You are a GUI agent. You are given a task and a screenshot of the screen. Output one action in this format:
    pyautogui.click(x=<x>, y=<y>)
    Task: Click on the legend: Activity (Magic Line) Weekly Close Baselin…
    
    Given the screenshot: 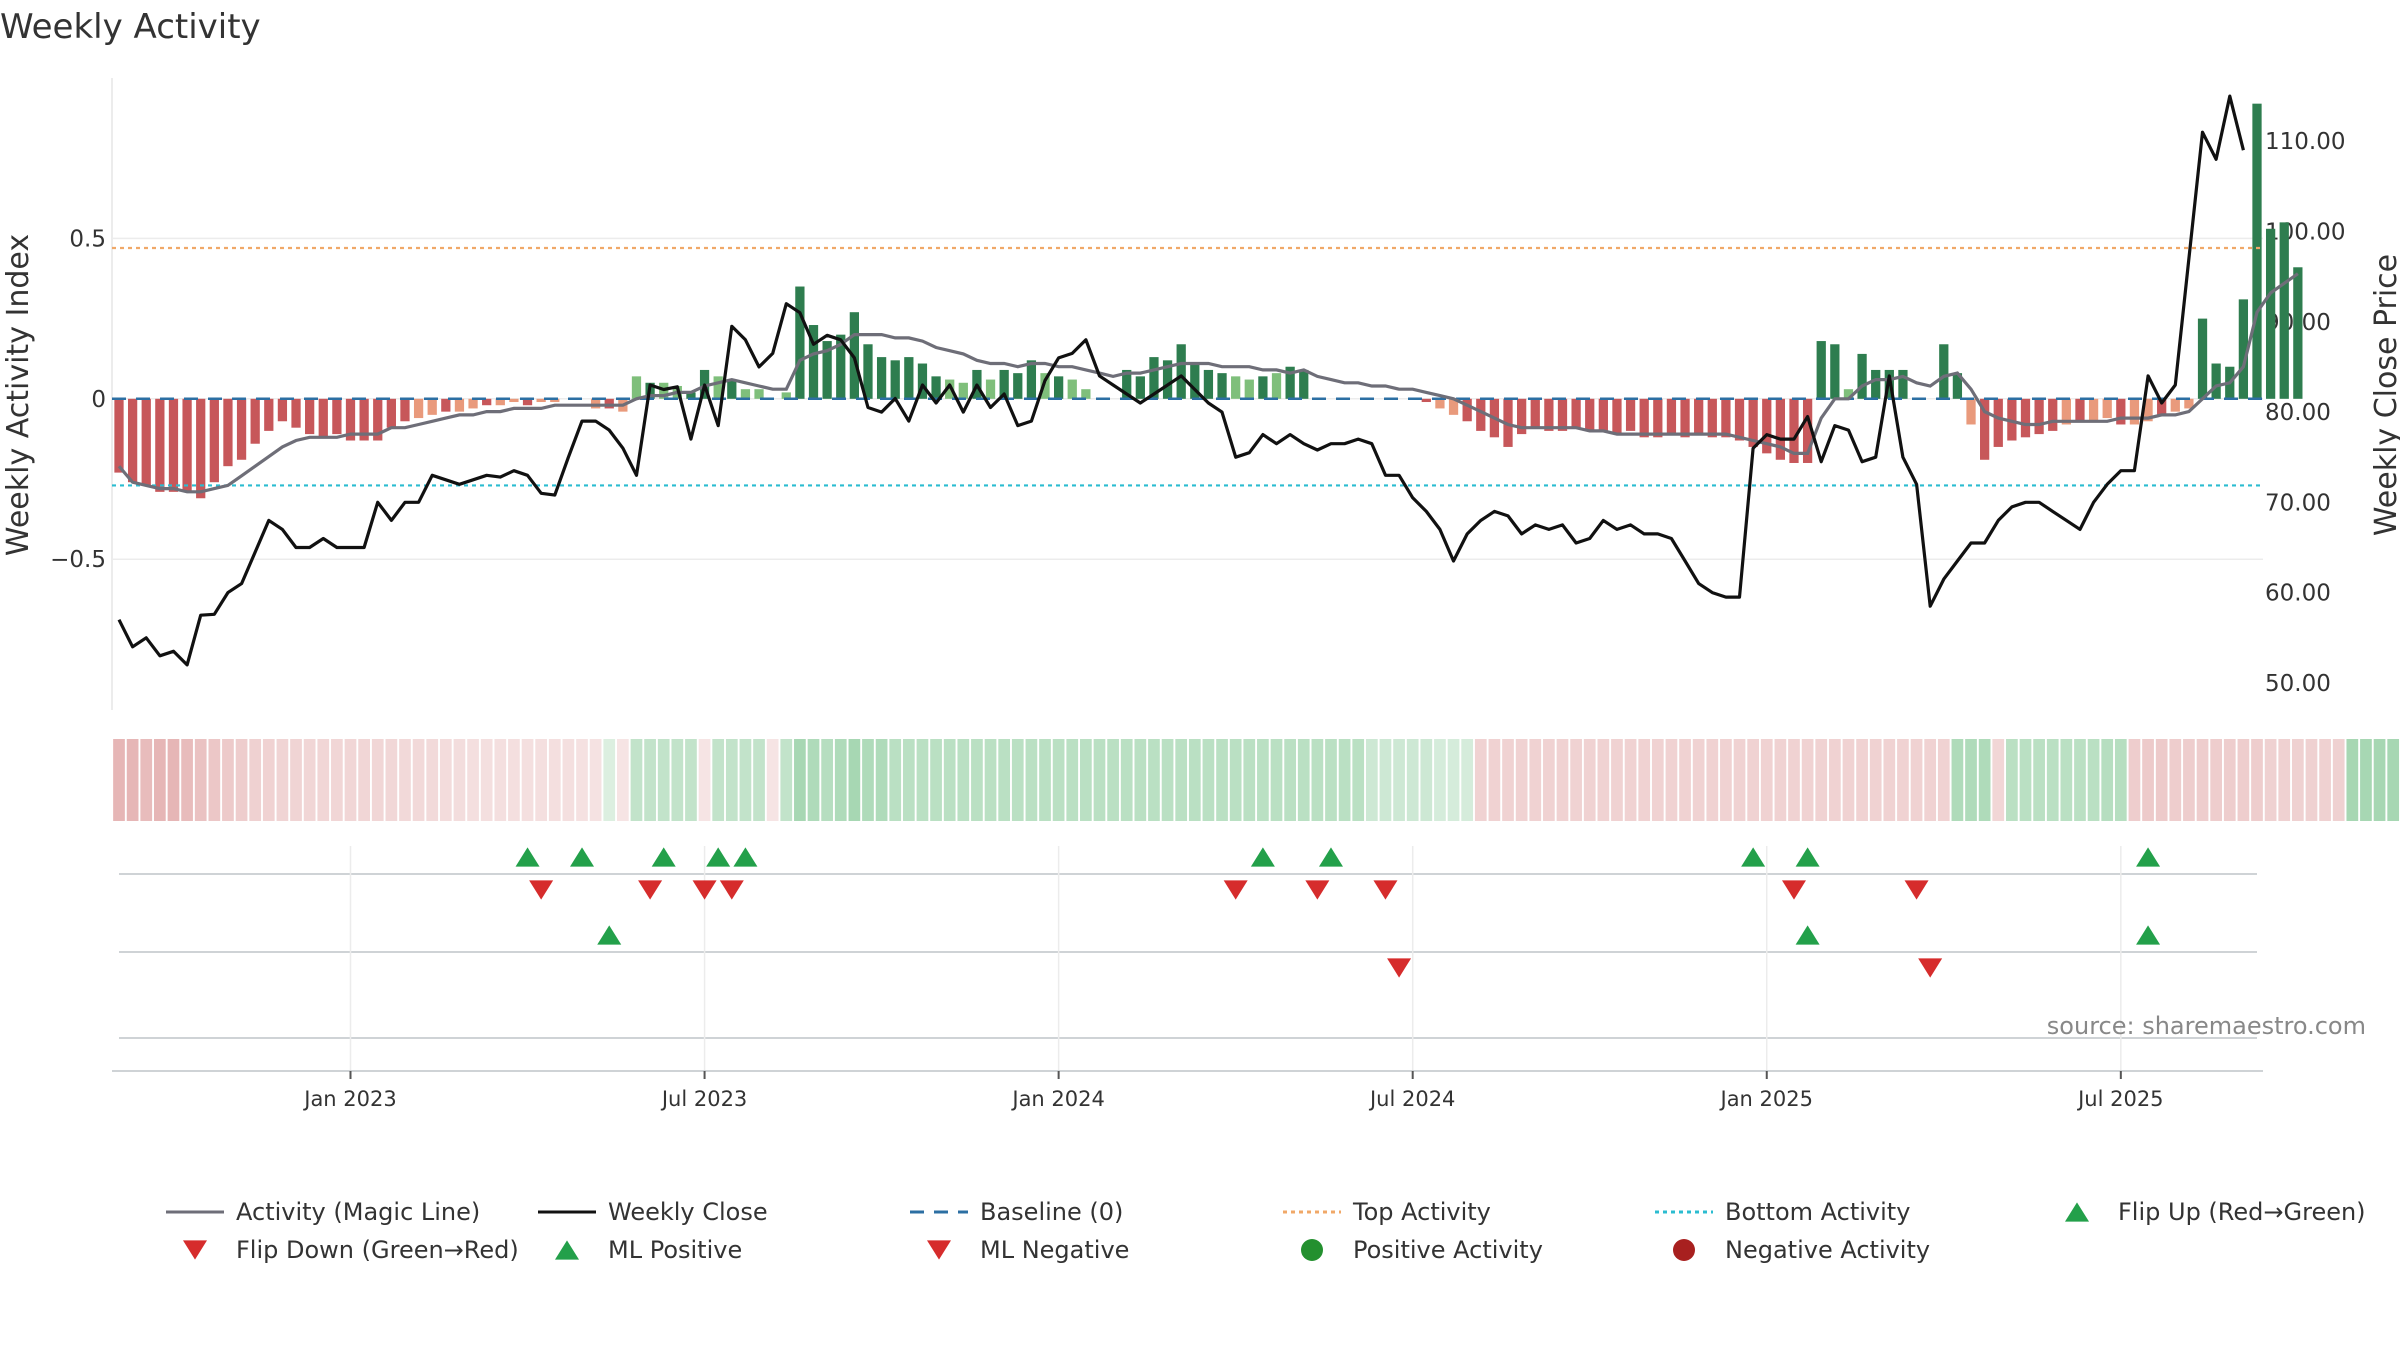 What is the action you would take?
    pyautogui.click(x=1266, y=1231)
    